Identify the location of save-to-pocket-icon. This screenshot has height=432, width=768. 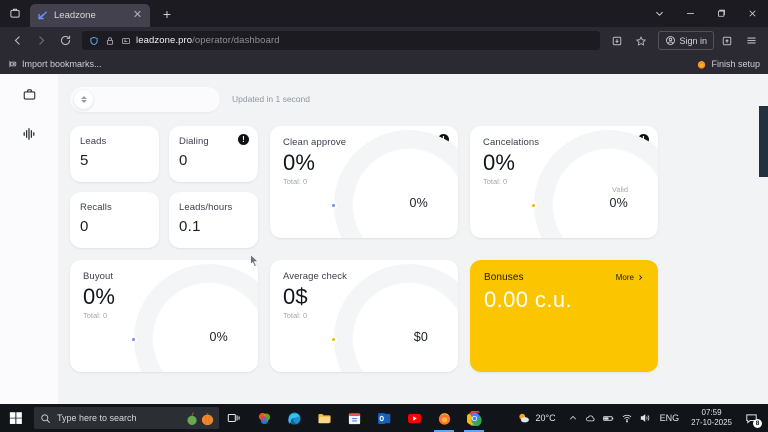
(617, 41).